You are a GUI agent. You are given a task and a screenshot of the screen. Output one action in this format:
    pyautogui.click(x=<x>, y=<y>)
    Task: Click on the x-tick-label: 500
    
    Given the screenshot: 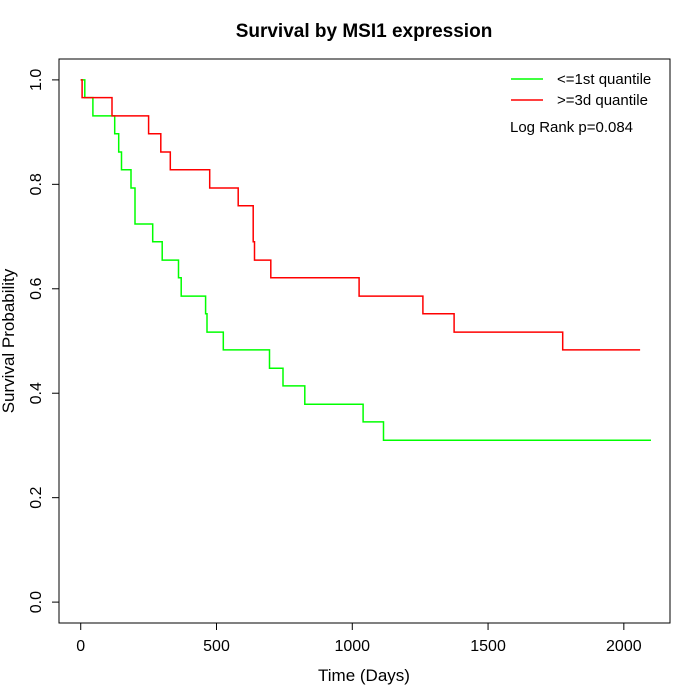 What is the action you would take?
    pyautogui.click(x=216, y=646)
    